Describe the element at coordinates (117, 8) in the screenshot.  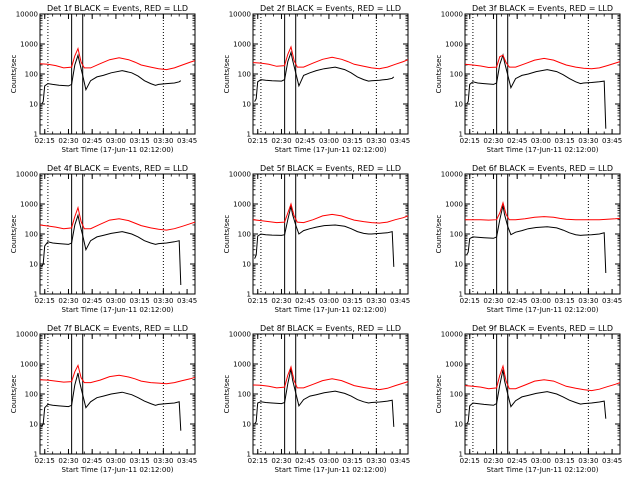
I see `chart-title: Det 1f BLACK = Events, RED = LLD` at that location.